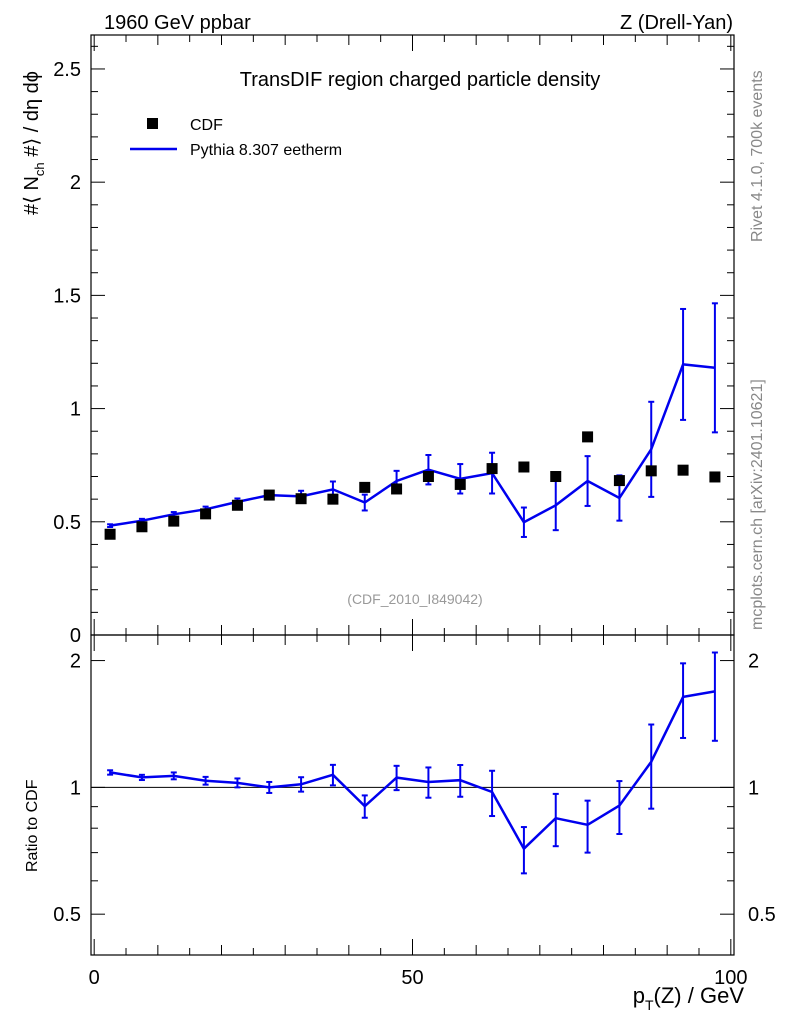 The height and width of the screenshot is (1024, 786). Describe the element at coordinates (730, 978) in the screenshot. I see `x-tick-label: 100` at that location.